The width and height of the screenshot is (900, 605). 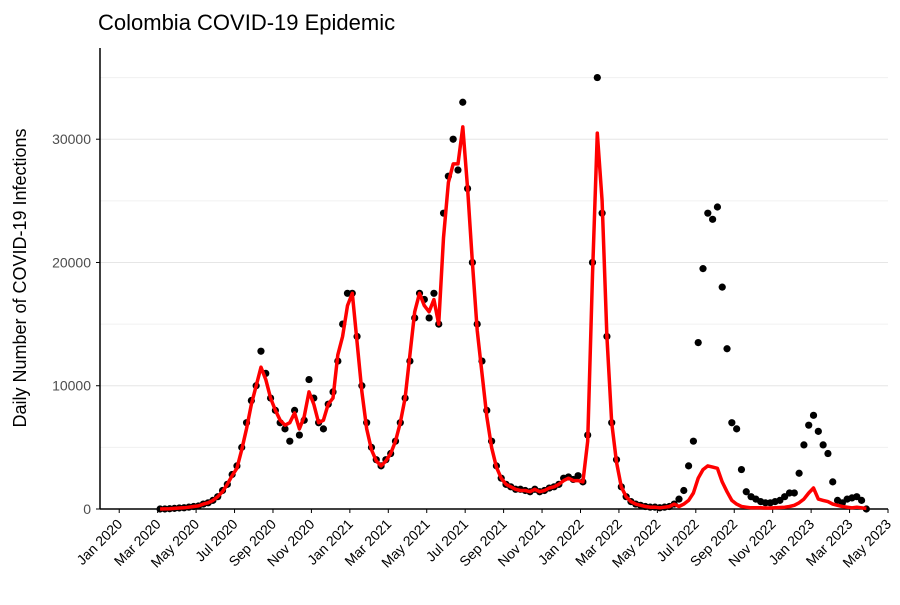 What do you see at coordinates (246, 22) in the screenshot?
I see `chart-title: Colombia COVID-19 Epidemic` at bounding box center [246, 22].